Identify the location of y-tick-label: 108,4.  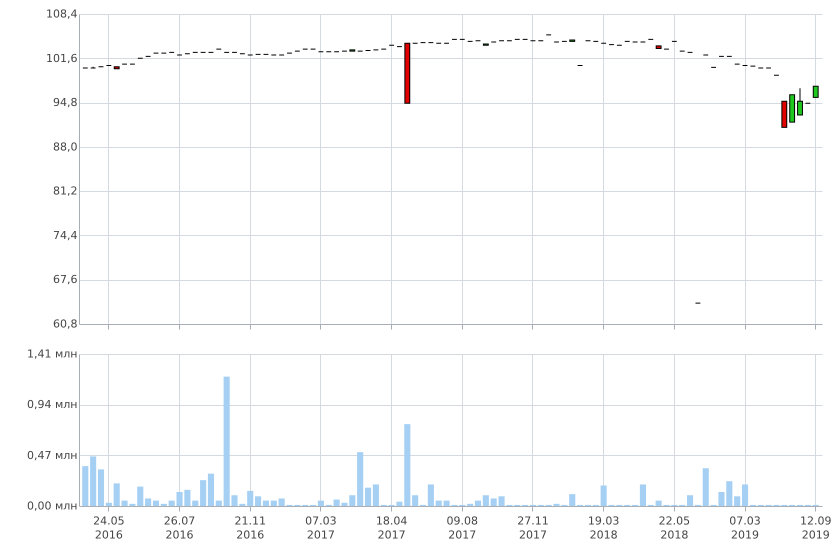
(62, 14).